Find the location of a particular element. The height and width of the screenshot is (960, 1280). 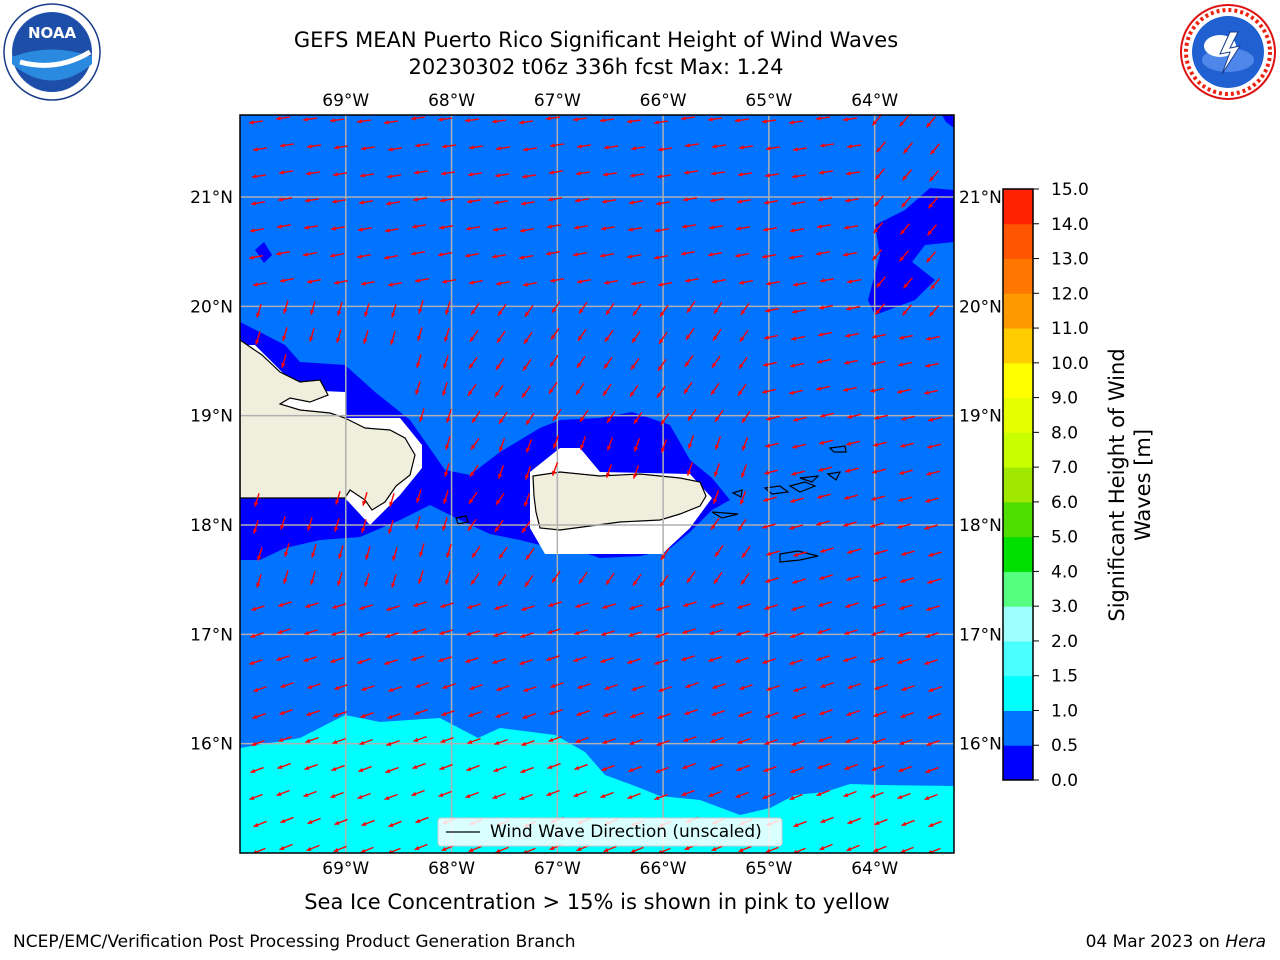

colorbar-tick-label: 1.0 is located at coordinates (1064, 711).